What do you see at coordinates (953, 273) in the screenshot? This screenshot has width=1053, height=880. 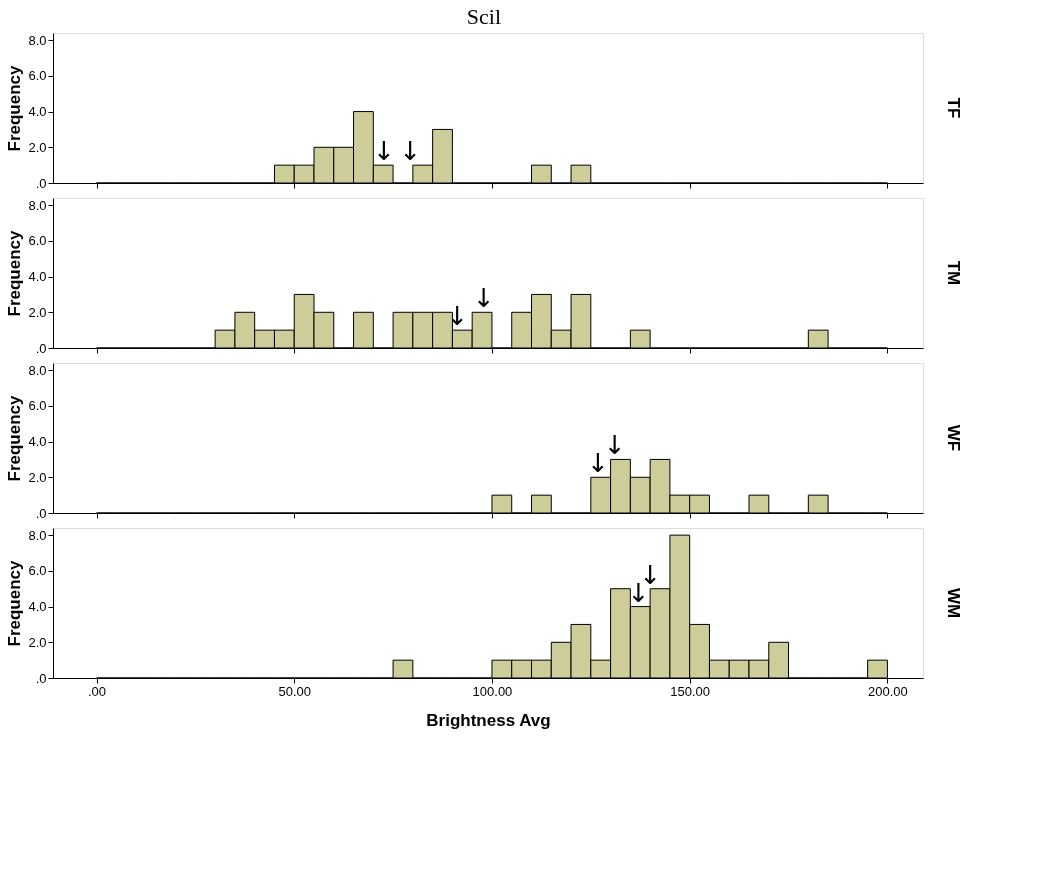 I see `y2-axis-title: TM` at bounding box center [953, 273].